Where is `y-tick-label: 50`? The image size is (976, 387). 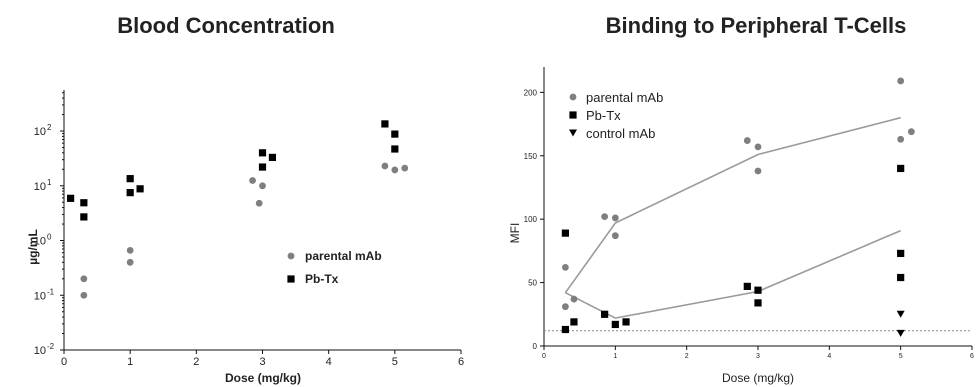
y-tick-label: 50 is located at coordinates (532, 283).